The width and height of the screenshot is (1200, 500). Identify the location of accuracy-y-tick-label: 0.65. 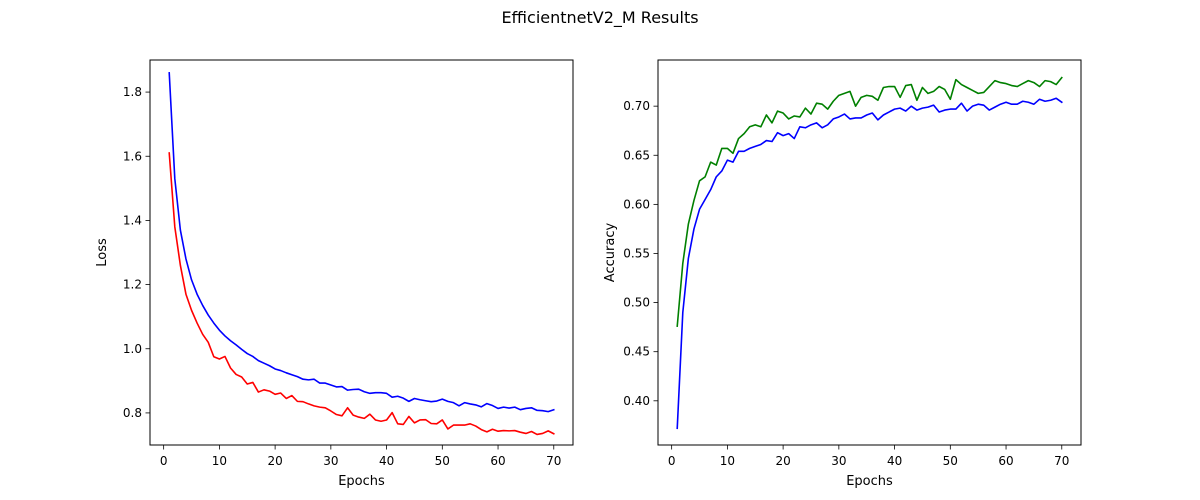
(636, 155).